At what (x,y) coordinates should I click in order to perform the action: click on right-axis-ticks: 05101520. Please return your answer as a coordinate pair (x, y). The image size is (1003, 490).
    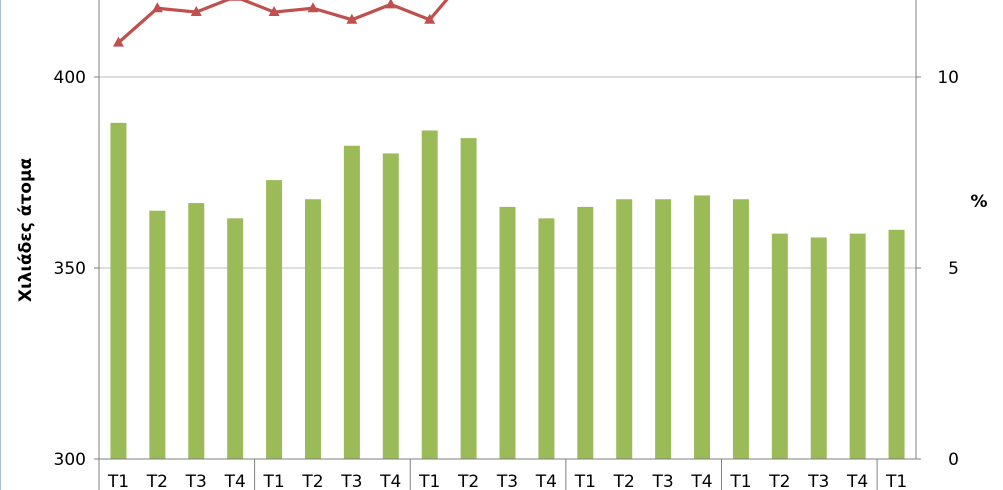
    Looking at the image, I should click on (948, 269).